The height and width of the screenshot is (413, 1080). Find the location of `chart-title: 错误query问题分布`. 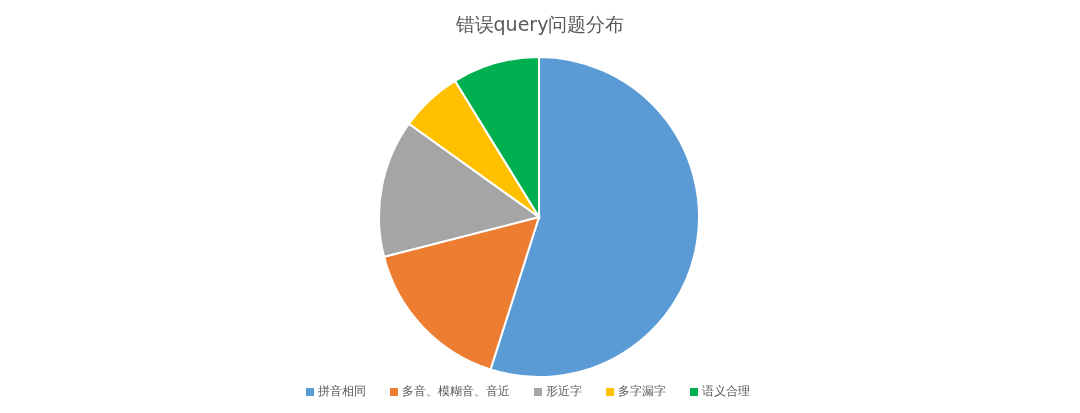

chart-title: 错误query问题分布 is located at coordinates (540, 24).